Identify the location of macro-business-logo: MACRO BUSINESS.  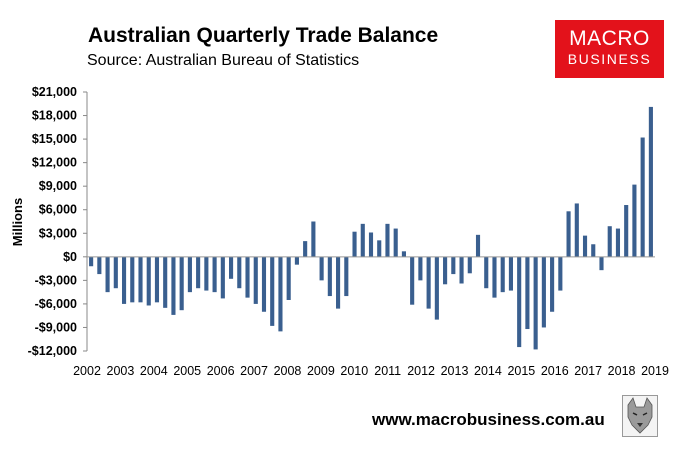
(609, 49).